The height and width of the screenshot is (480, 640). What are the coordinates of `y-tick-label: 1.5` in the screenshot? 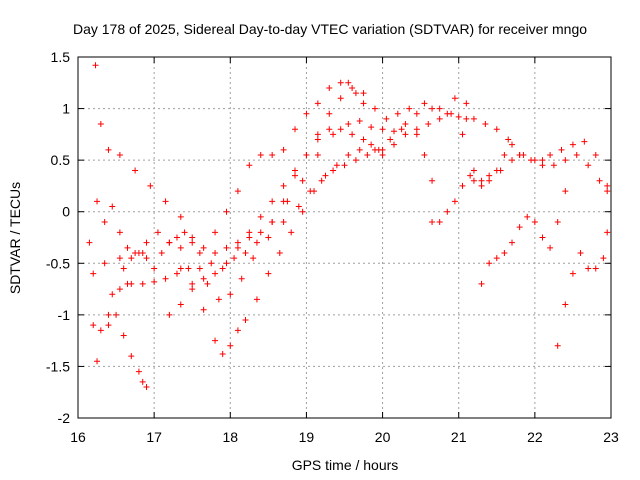 It's located at (61, 57).